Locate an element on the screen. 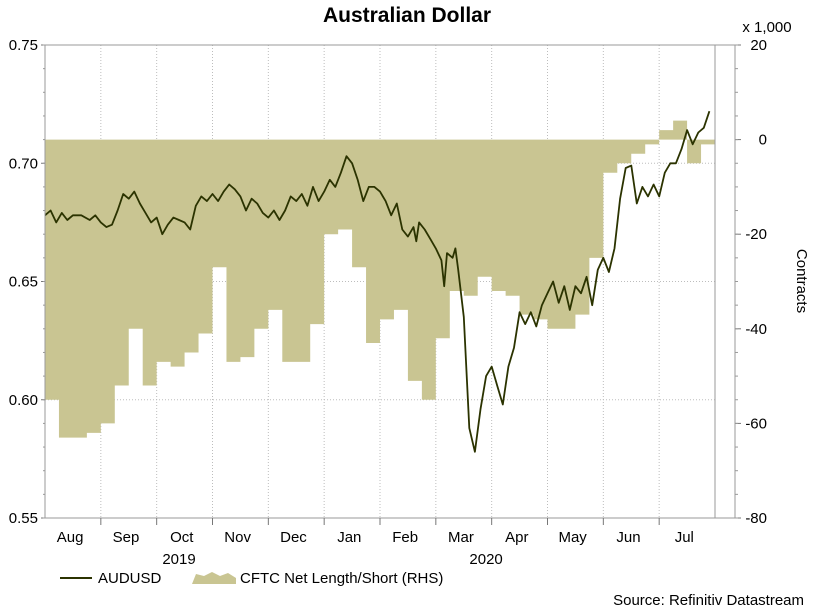 The height and width of the screenshot is (609, 814). left-tick-label: 0.60 is located at coordinates (23, 400).